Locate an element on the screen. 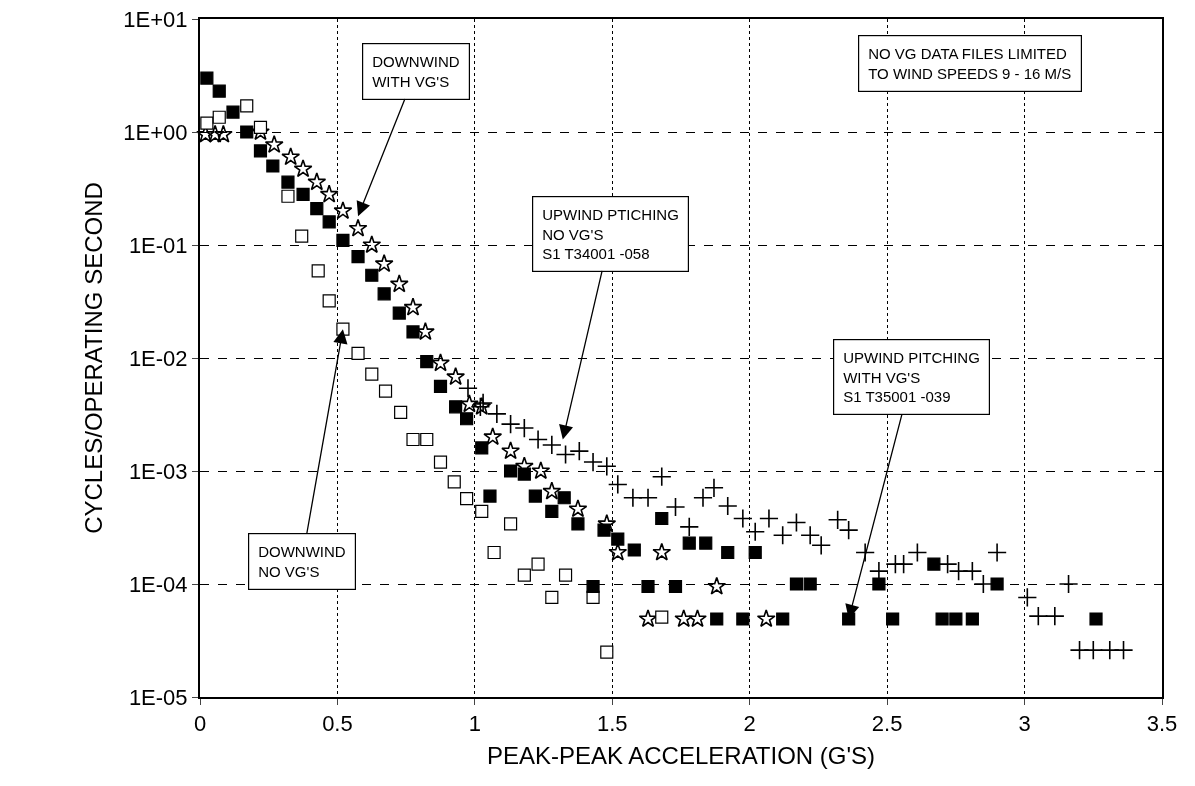  y-tick-label: 1E-03 is located at coordinates (158, 471).